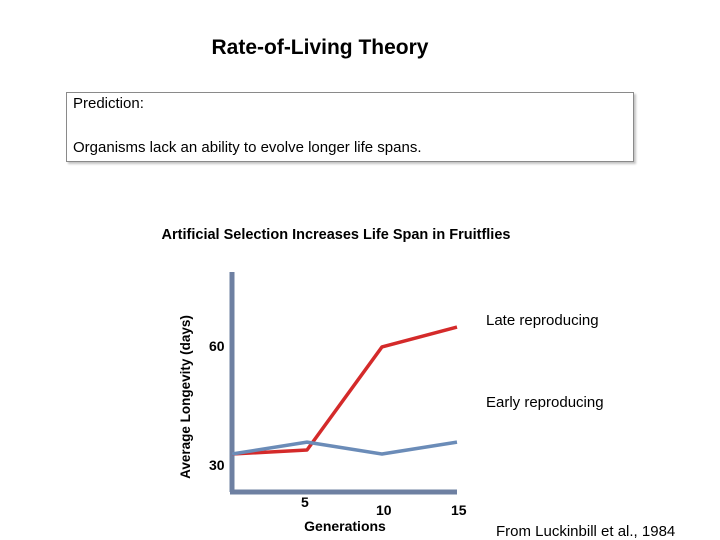  I want to click on series-line-early-reproducing, so click(344, 448).